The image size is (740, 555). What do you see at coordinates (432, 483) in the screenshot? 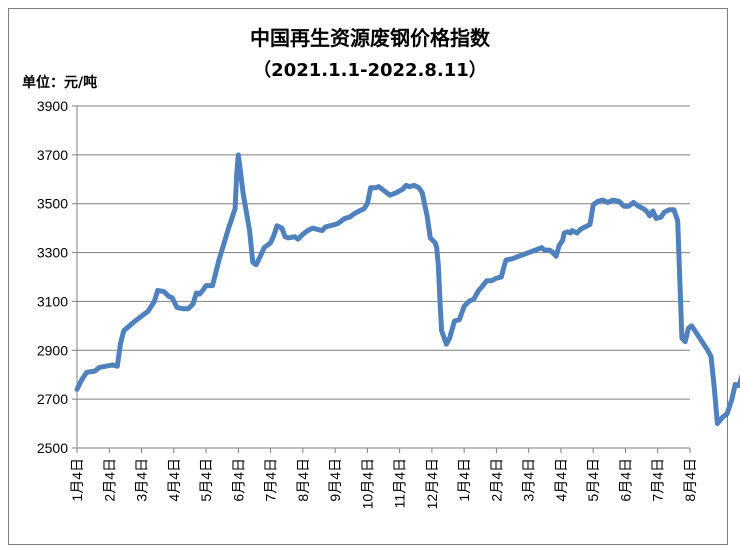
I see `x-tick-label: 12月4日` at bounding box center [432, 483].